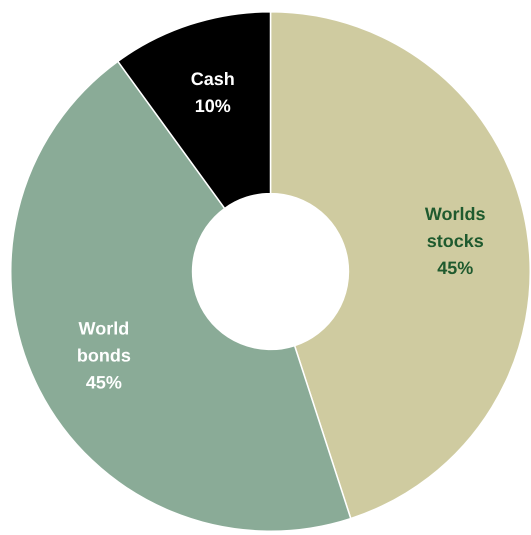 The width and height of the screenshot is (531, 535). I want to click on slice-label: Worlds stocks, so click(455, 228).